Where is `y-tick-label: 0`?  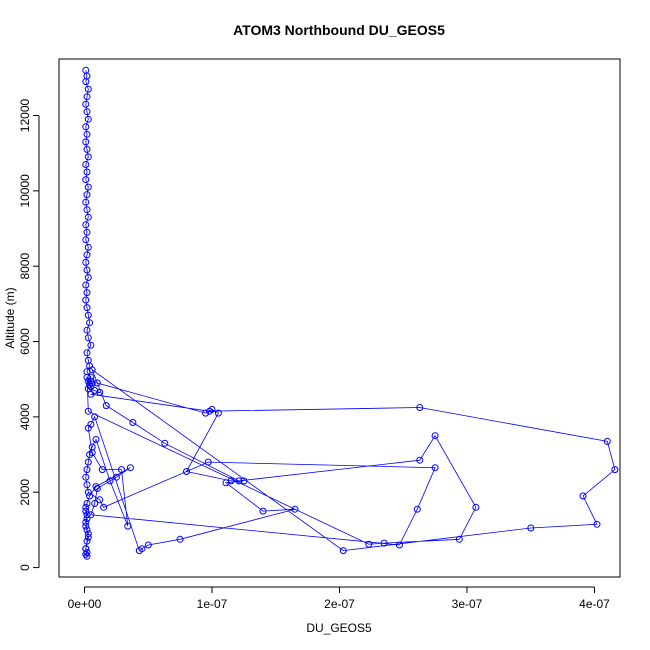 y-tick-label: 0 is located at coordinates (25, 567).